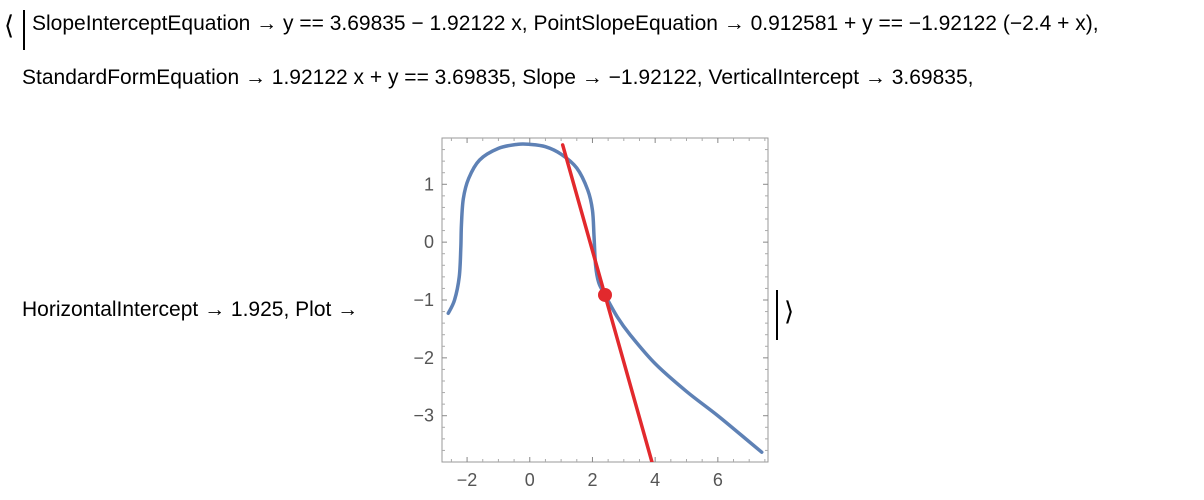 This screenshot has height=500, width=1204. I want to click on association-close-bracket: ⟩, so click(789, 311).